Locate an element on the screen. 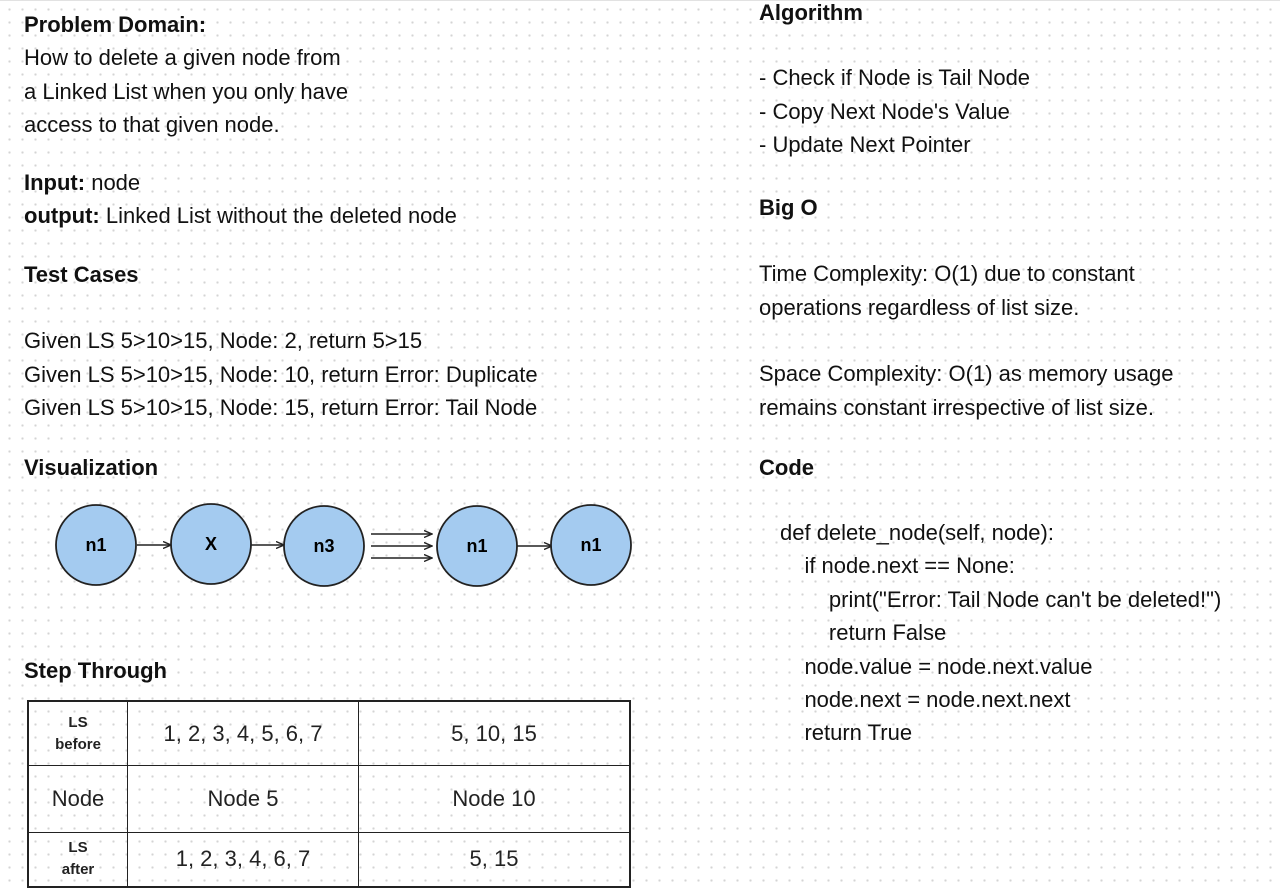 This screenshot has width=1280, height=890. table-cell: 5, 10, 15 is located at coordinates (494, 733).